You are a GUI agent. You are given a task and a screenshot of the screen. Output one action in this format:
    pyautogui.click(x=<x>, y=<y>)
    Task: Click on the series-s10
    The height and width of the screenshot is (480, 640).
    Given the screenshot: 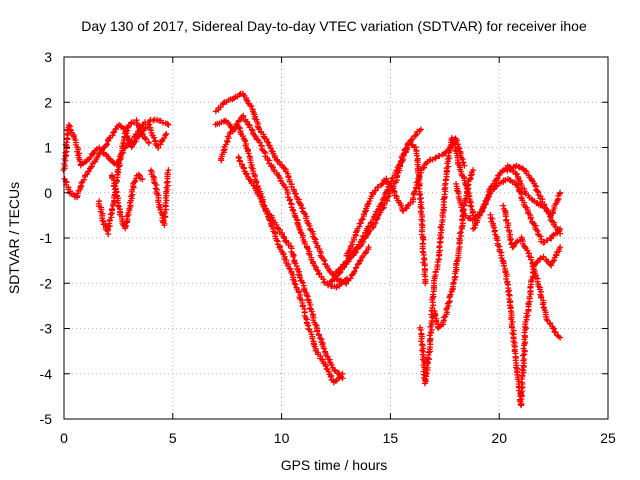 What is the action you would take?
    pyautogui.click(x=375, y=206)
    